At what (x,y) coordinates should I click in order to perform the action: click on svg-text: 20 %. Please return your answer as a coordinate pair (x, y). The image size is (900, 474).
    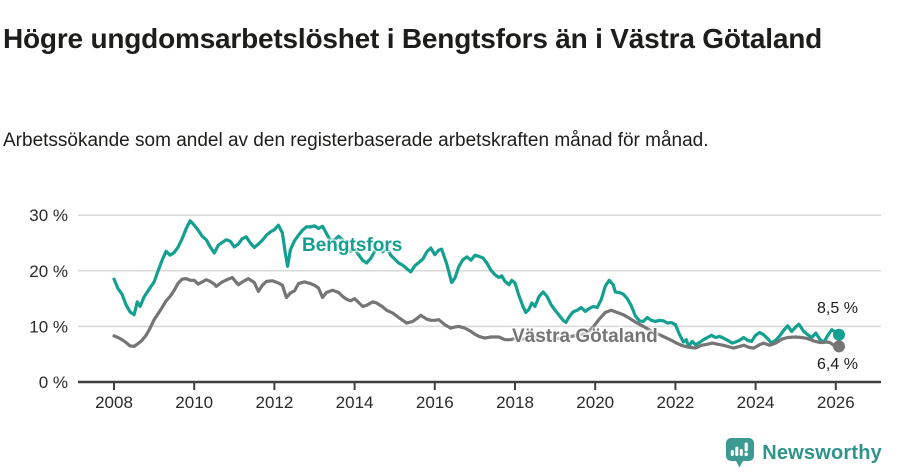
    Looking at the image, I should click on (48, 271).